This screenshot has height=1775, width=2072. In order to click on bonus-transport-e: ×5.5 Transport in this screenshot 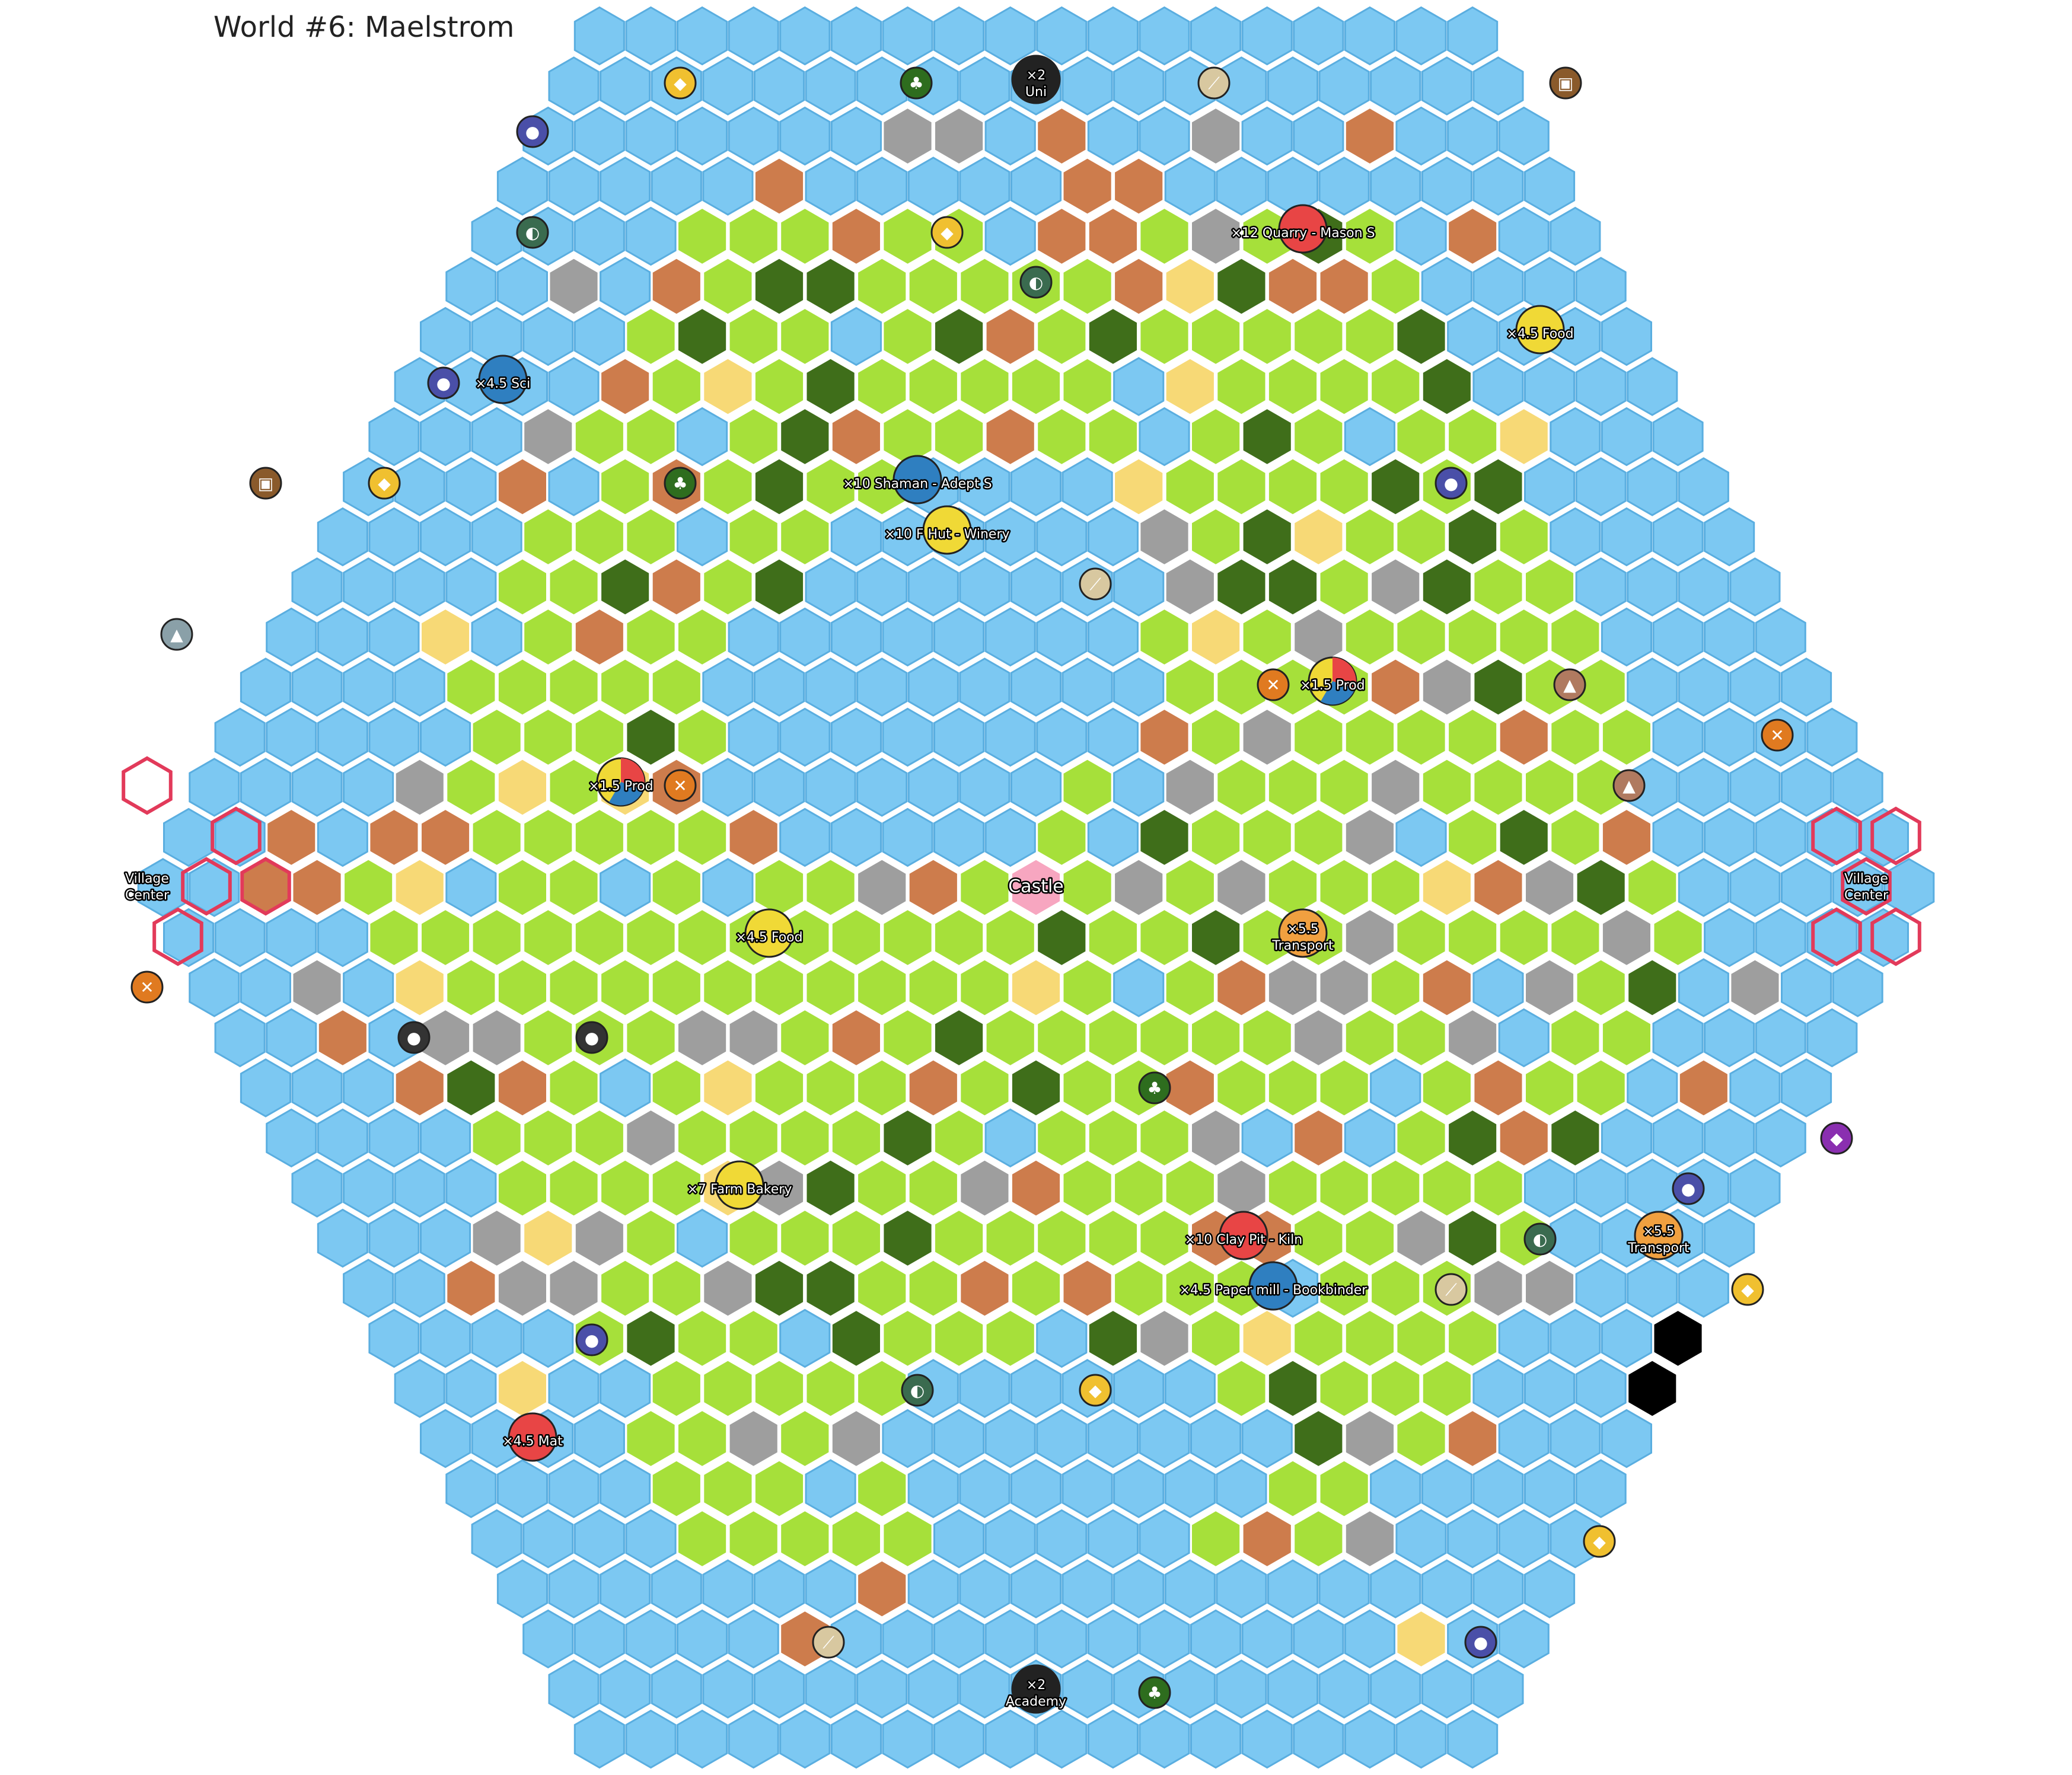, I will do `click(1658, 1235)`.